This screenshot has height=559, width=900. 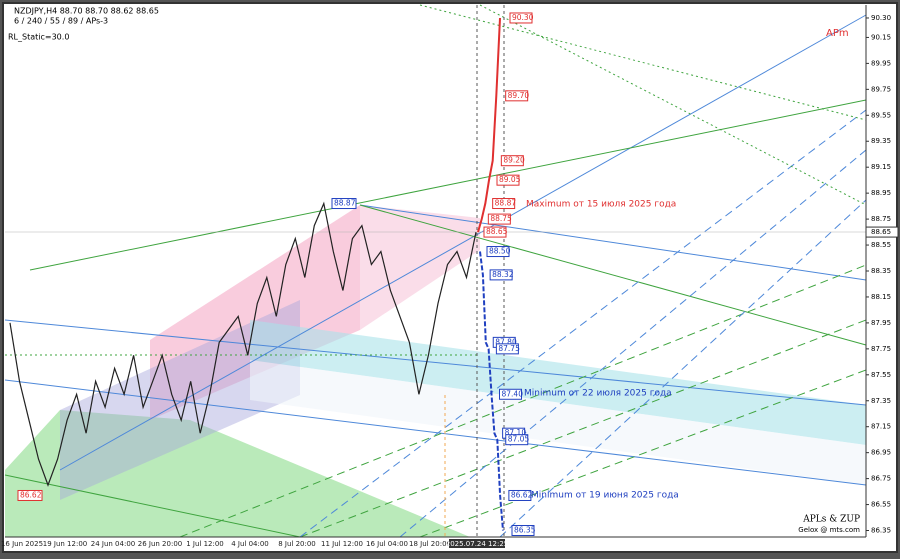 I want to click on y-tick-label: 88.15, so click(x=881, y=297).